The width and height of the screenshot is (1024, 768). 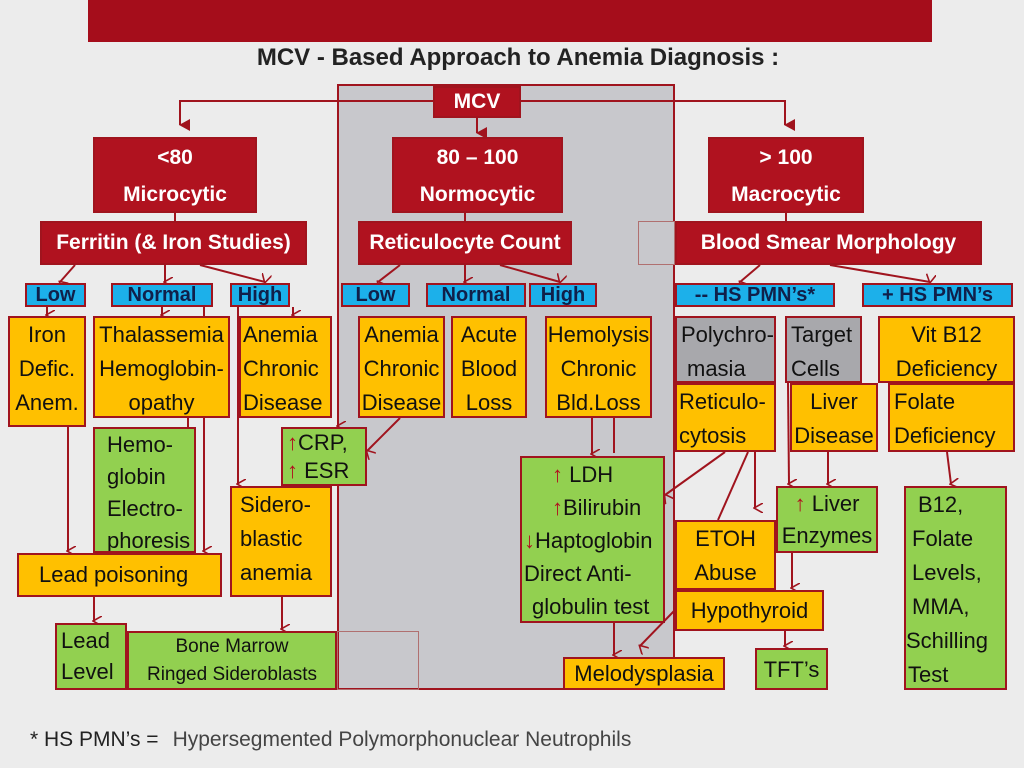 I want to click on node-line: Bilirubin, so click(x=602, y=507).